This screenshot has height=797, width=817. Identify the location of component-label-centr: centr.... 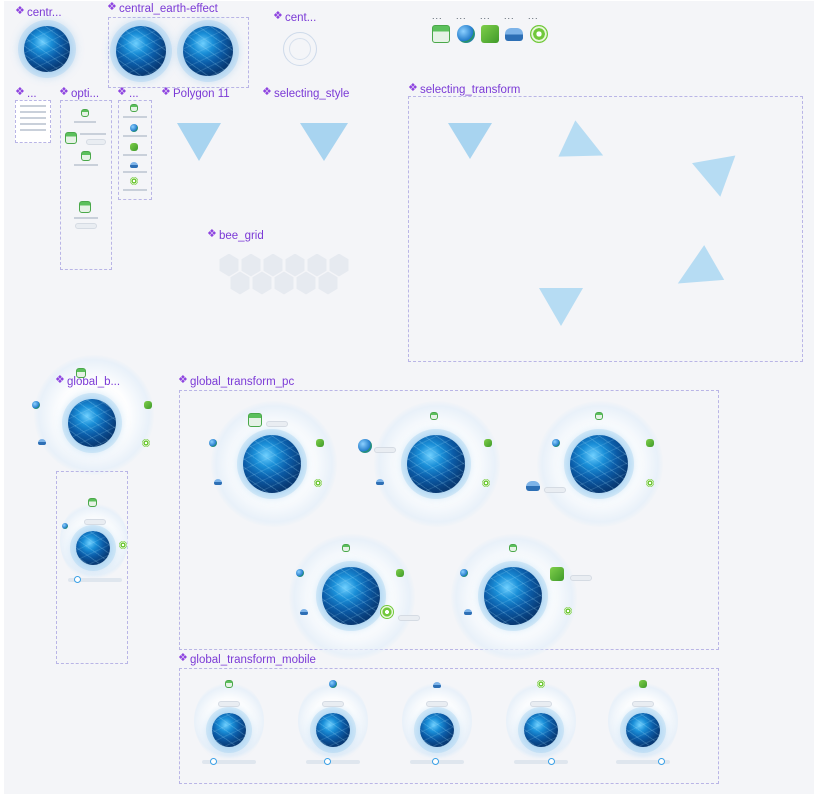
(38, 12).